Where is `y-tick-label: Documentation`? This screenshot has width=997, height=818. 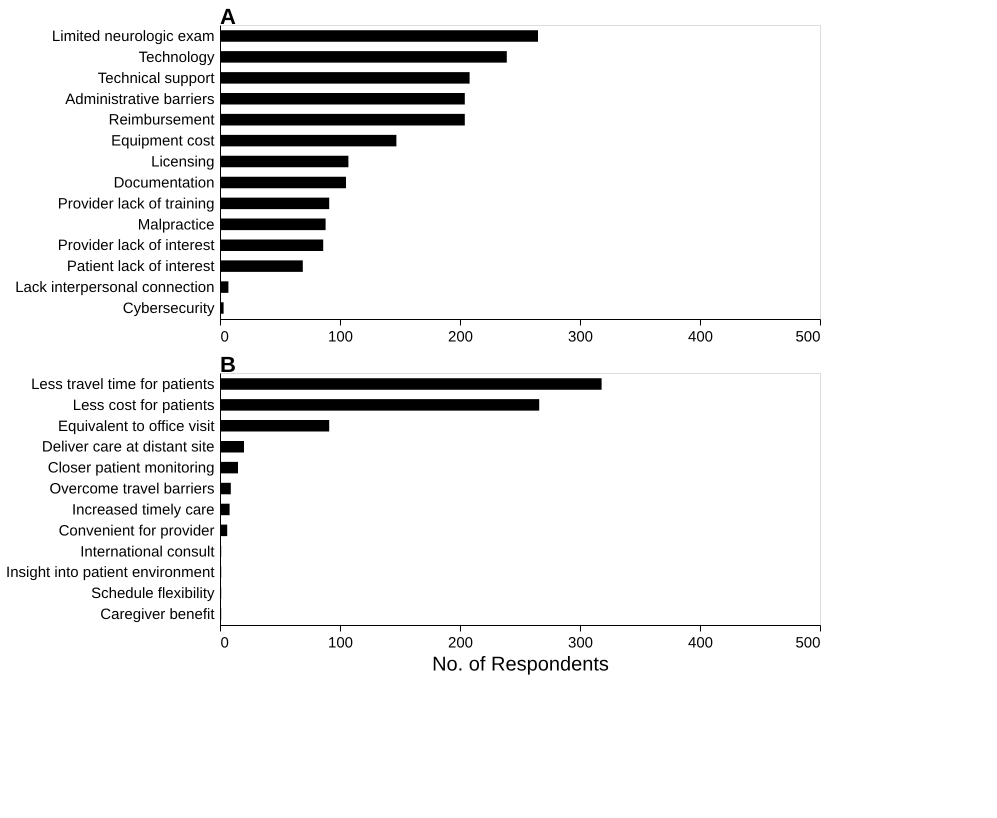
y-tick-label: Documentation is located at coordinates (164, 183).